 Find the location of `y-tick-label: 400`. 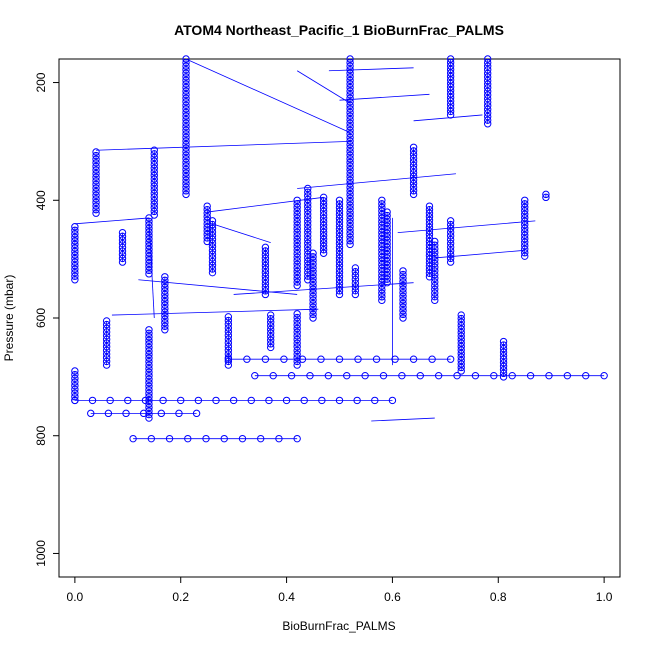

y-tick-label: 400 is located at coordinates (41, 200).